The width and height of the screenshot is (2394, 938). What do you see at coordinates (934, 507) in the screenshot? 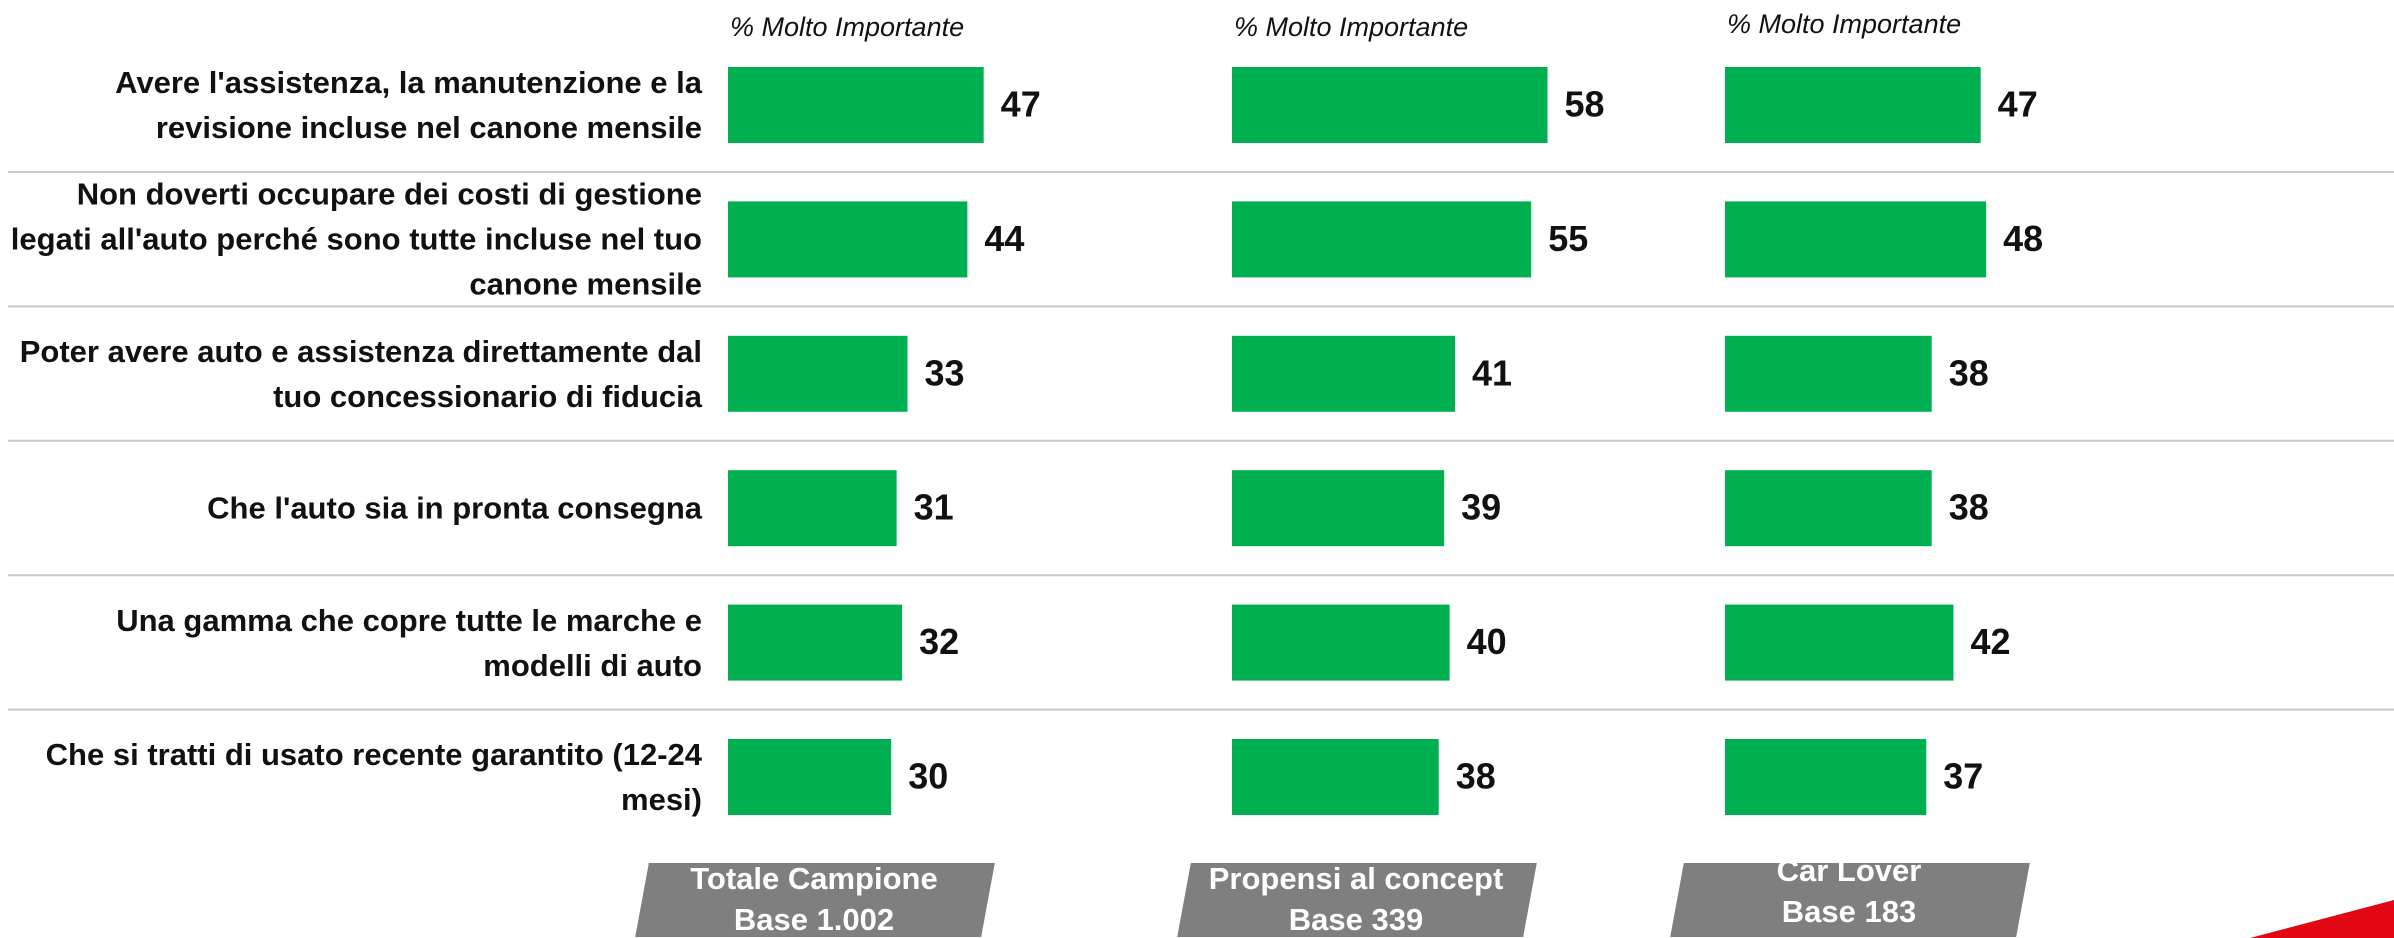
I see `value-label: 31` at bounding box center [934, 507].